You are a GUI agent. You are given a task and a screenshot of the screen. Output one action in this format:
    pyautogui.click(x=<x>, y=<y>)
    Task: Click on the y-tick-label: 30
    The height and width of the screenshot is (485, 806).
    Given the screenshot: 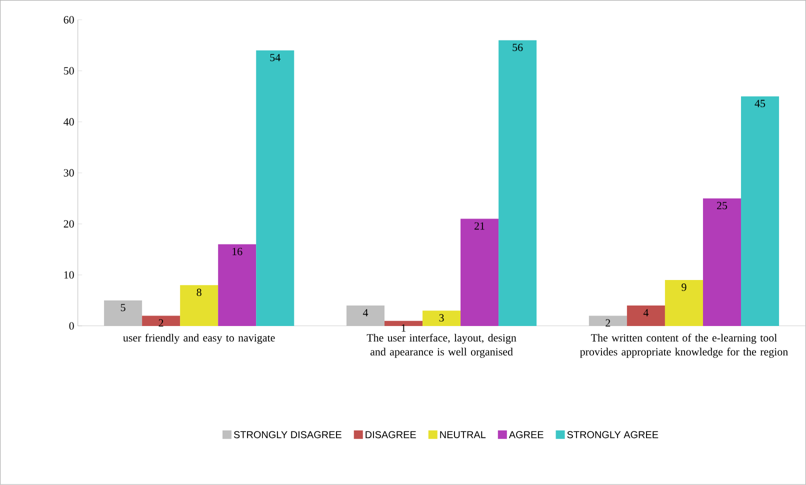 What is the action you would take?
    pyautogui.click(x=69, y=173)
    